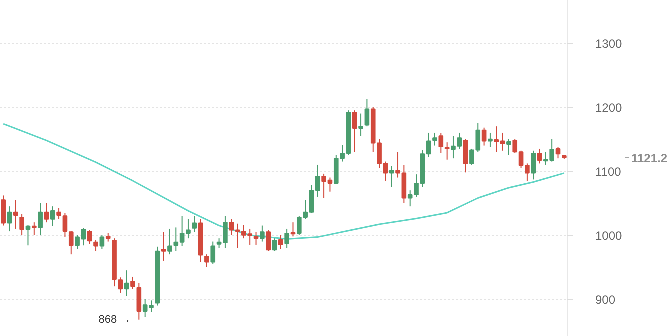 This screenshot has width=670, height=336. I want to click on y-tick-label: 1300, so click(609, 43).